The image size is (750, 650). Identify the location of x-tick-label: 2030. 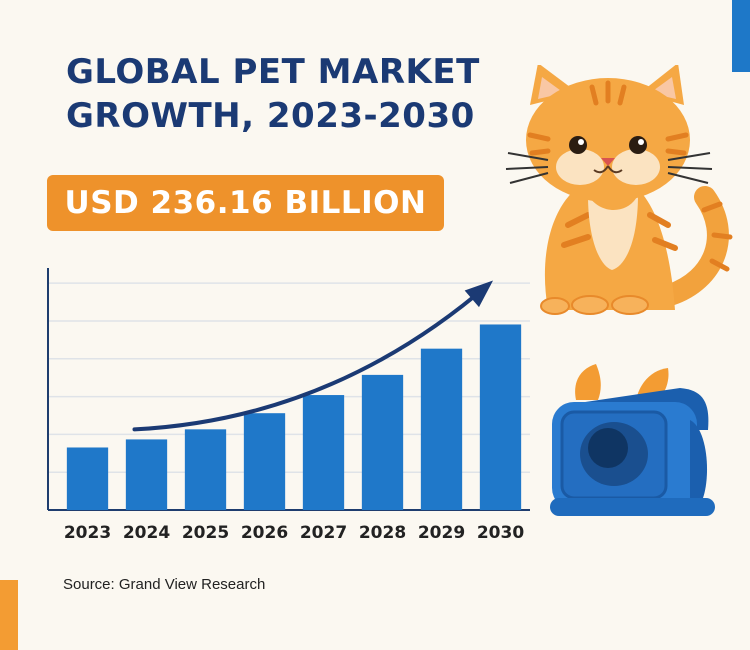
(500, 533).